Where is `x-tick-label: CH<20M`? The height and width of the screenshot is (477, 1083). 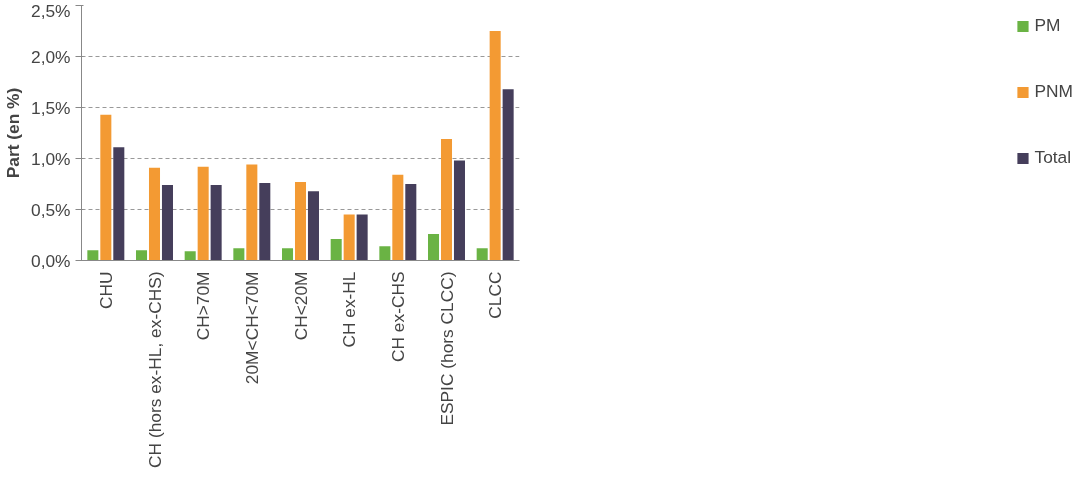
x-tick-label: CH<20M is located at coordinates (300, 306).